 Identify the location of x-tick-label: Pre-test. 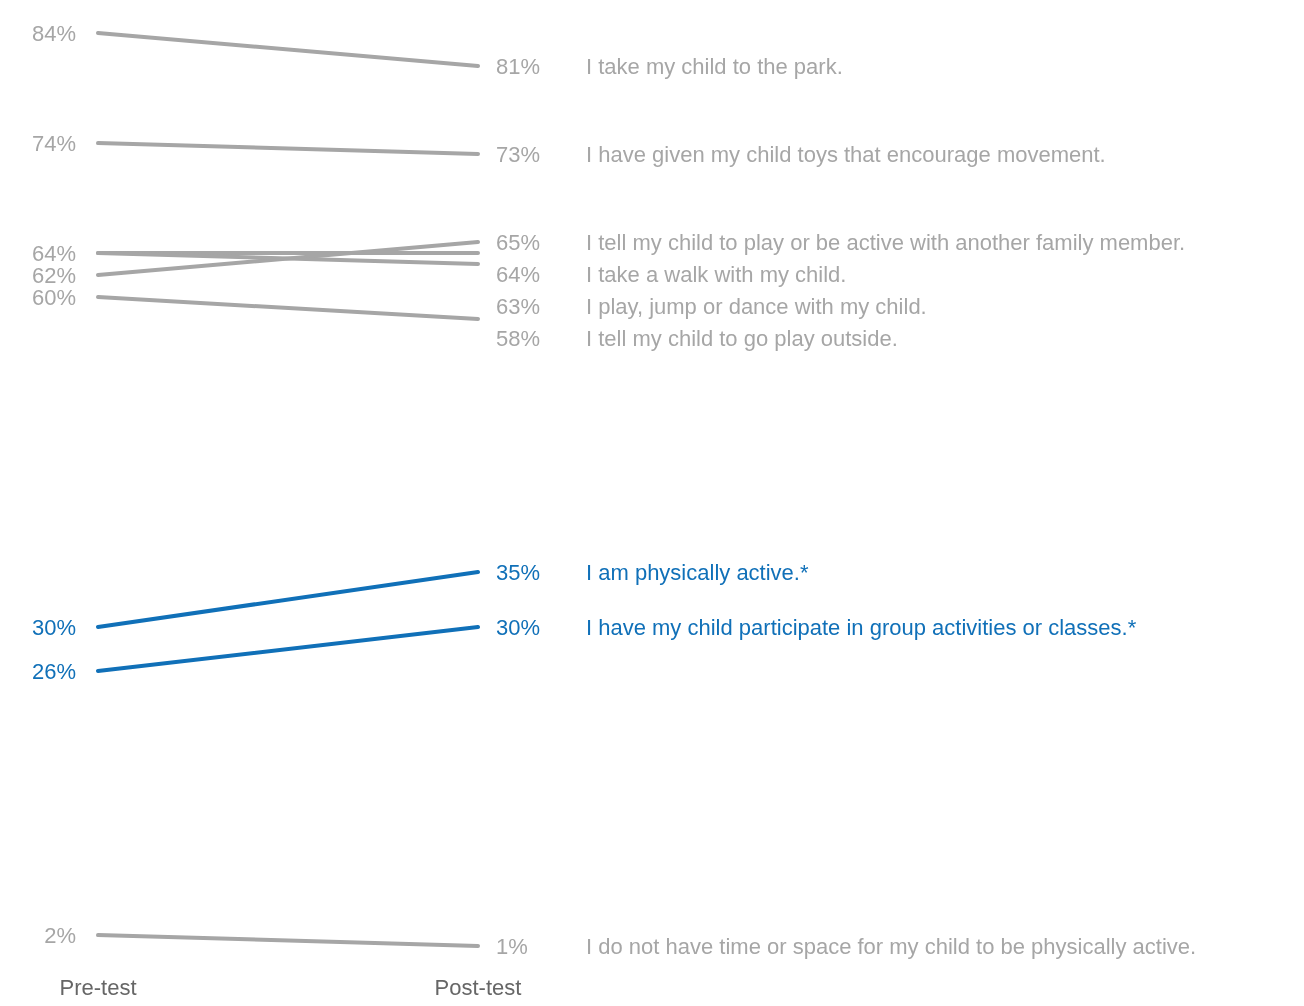
(98, 987).